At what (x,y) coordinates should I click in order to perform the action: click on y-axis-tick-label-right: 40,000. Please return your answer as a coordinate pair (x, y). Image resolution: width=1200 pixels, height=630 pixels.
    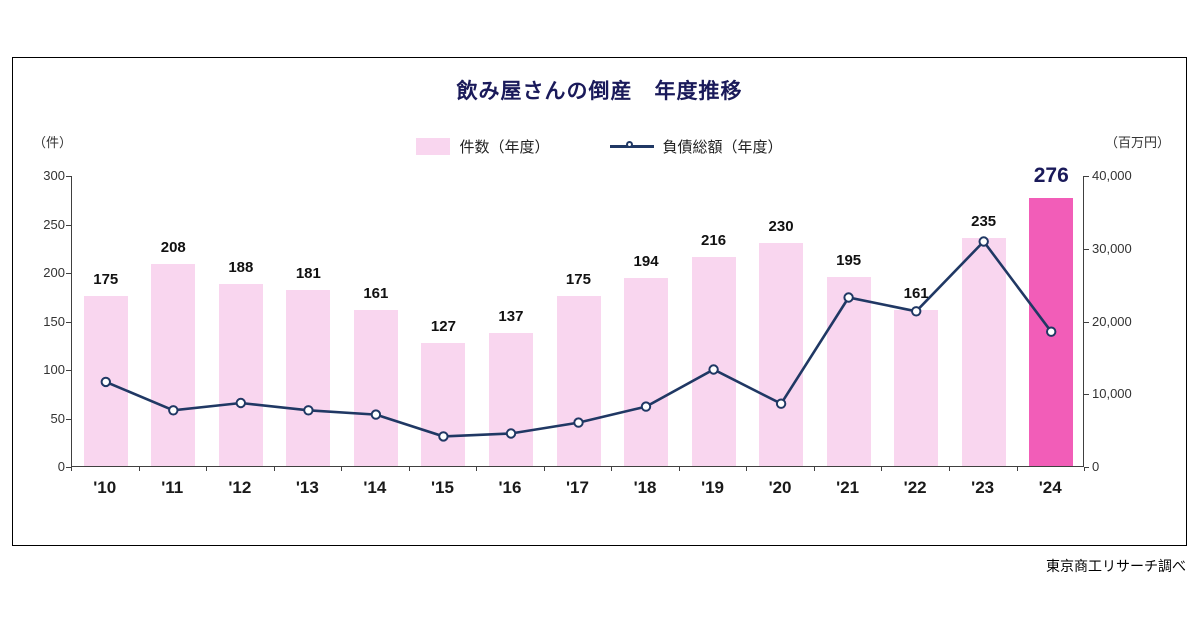
    Looking at the image, I should click on (1112, 175).